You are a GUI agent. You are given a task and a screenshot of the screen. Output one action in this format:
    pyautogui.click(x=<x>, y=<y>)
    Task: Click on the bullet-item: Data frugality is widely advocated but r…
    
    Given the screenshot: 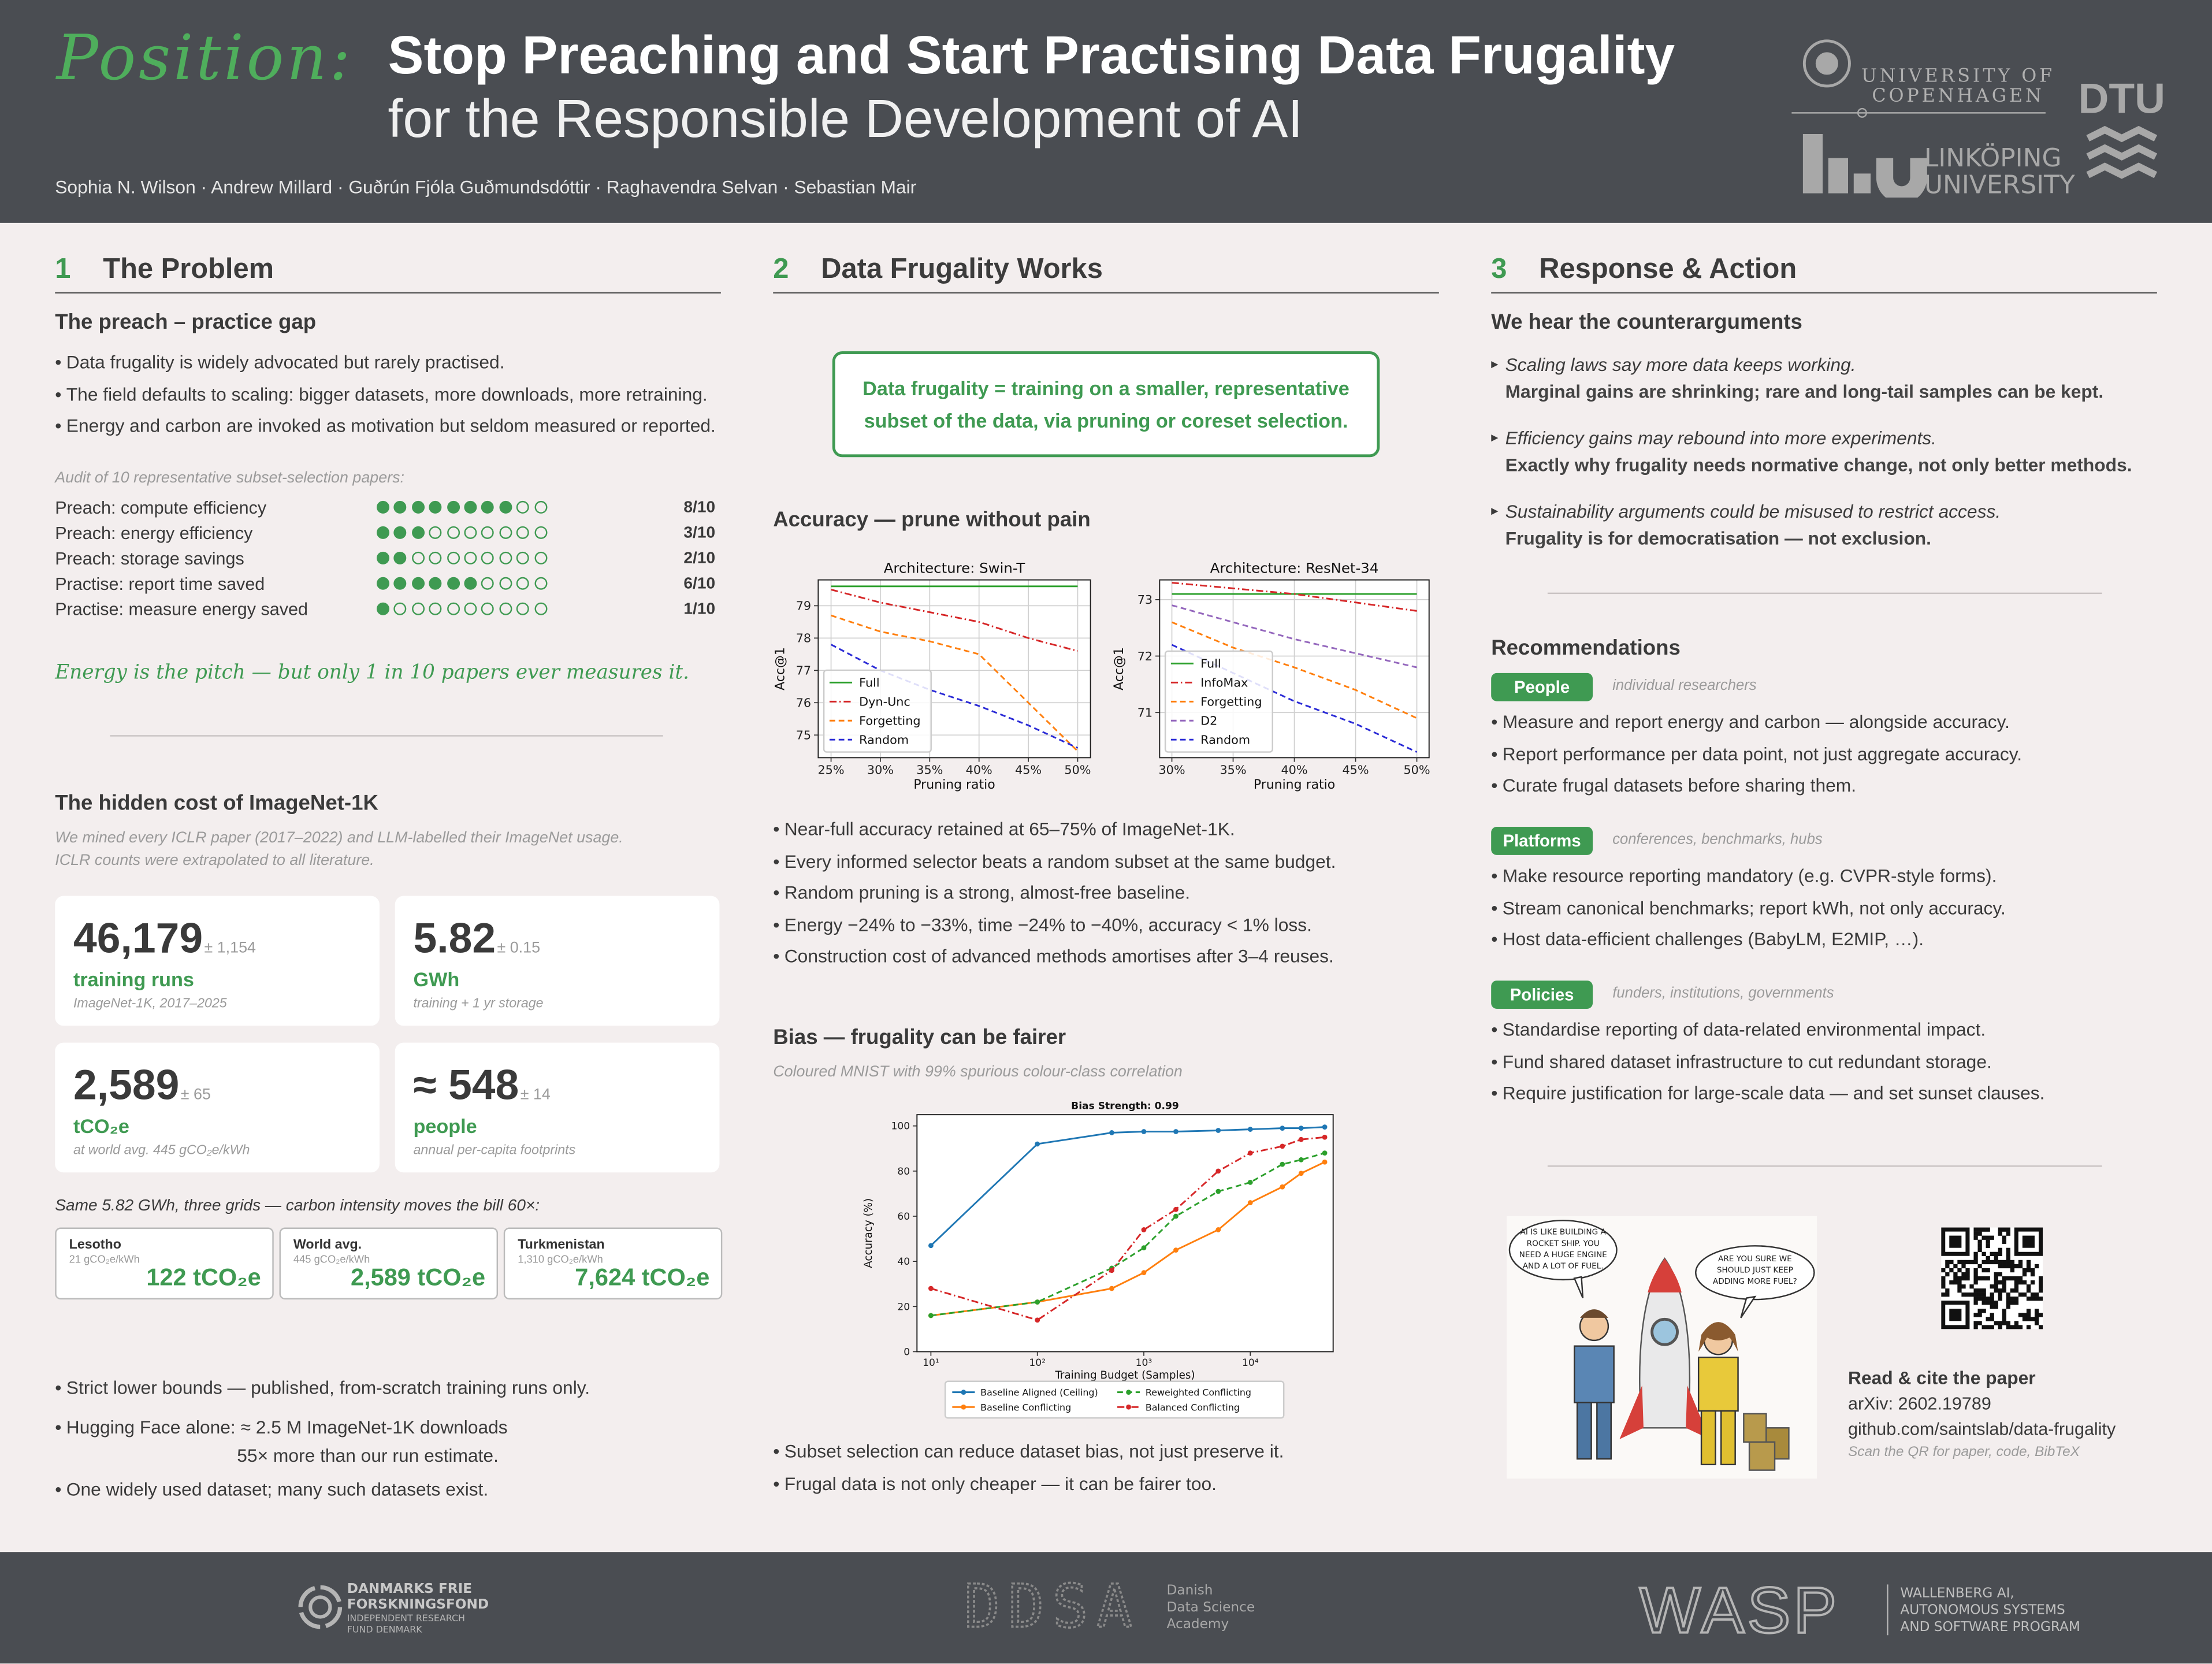 What is the action you would take?
    pyautogui.click(x=385, y=363)
    